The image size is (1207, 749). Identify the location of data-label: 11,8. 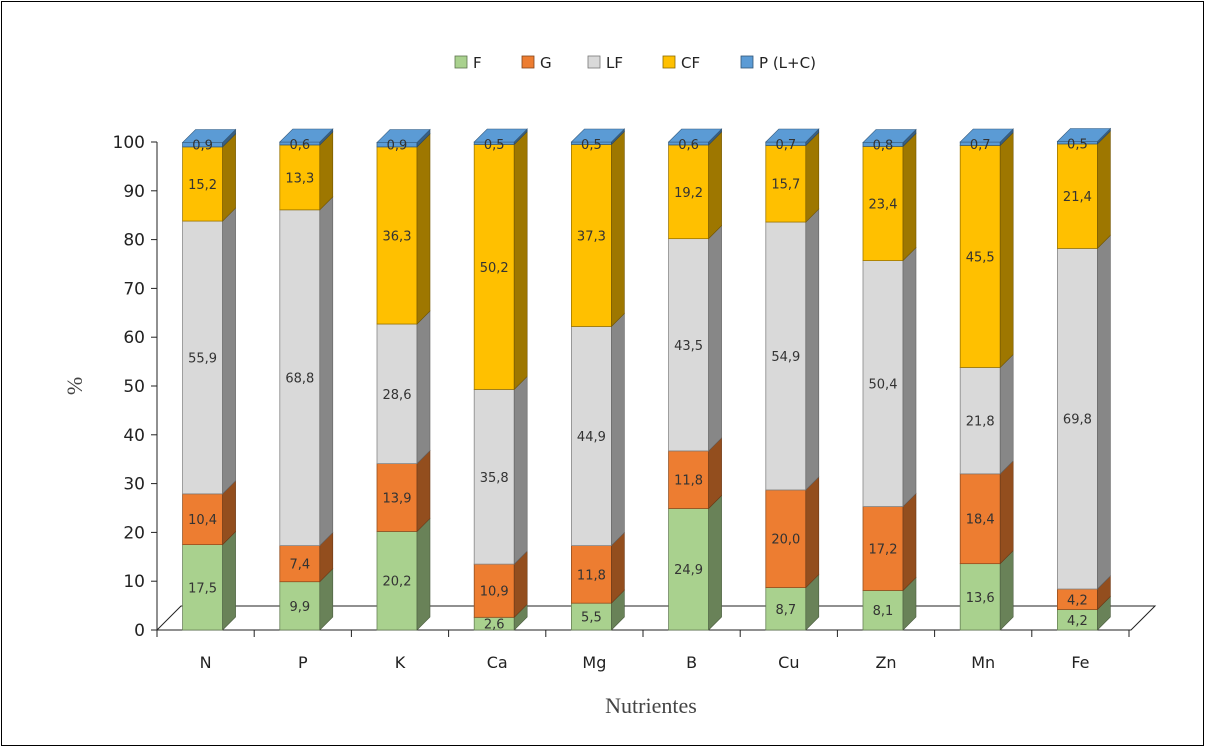
(591, 575).